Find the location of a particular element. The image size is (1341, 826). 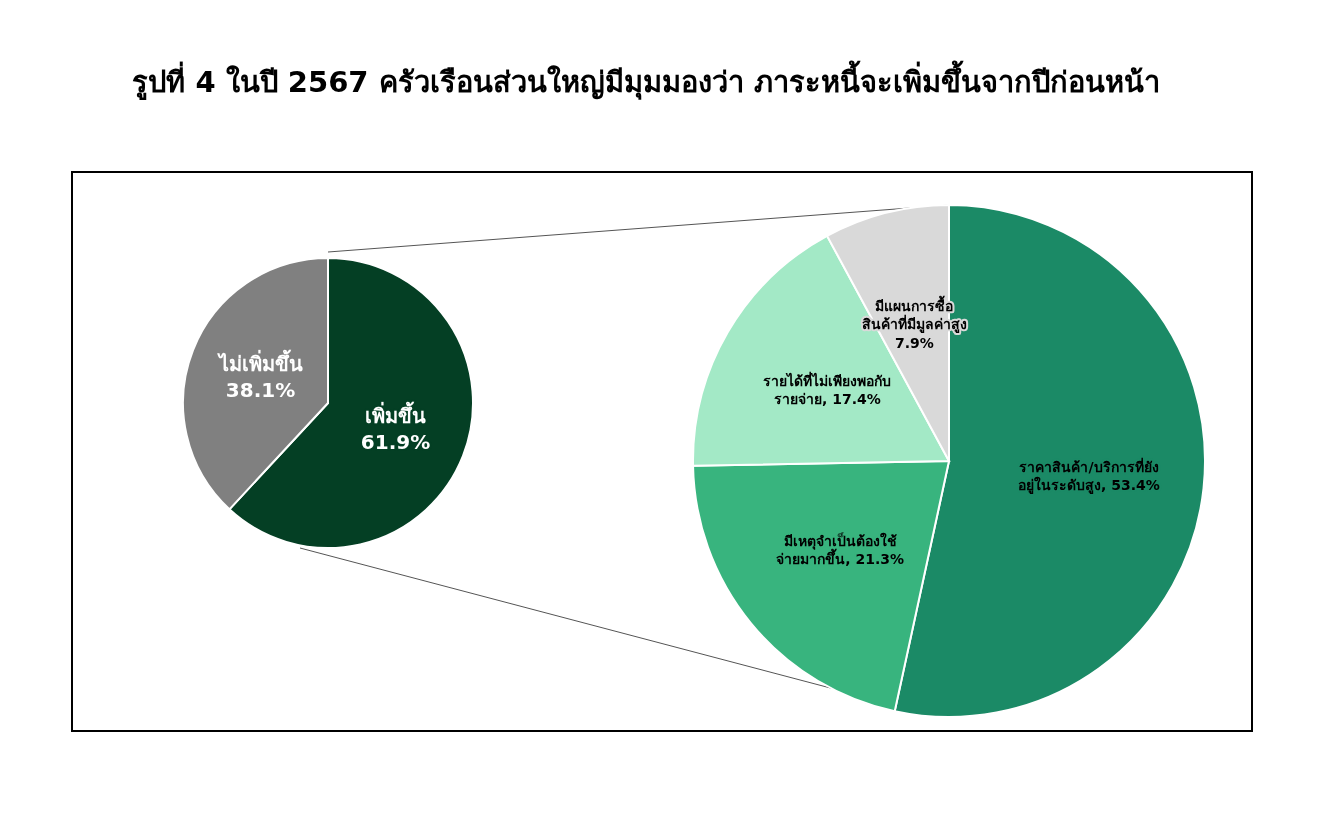

slice-label: รายได้ที่ไม่เพียงพอกับ รายจ่าย, 17.4% is located at coordinates (827, 389).